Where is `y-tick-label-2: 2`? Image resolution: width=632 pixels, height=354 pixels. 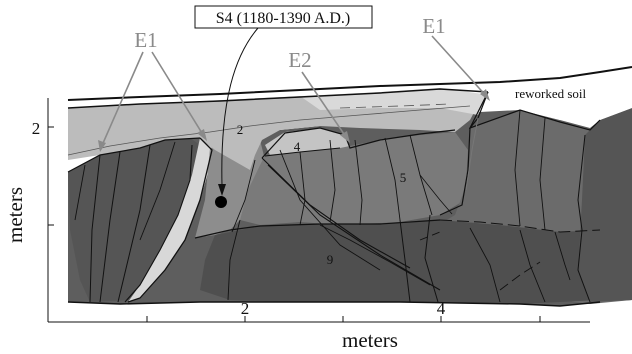 y-tick-label-2: 2 is located at coordinates (36, 128).